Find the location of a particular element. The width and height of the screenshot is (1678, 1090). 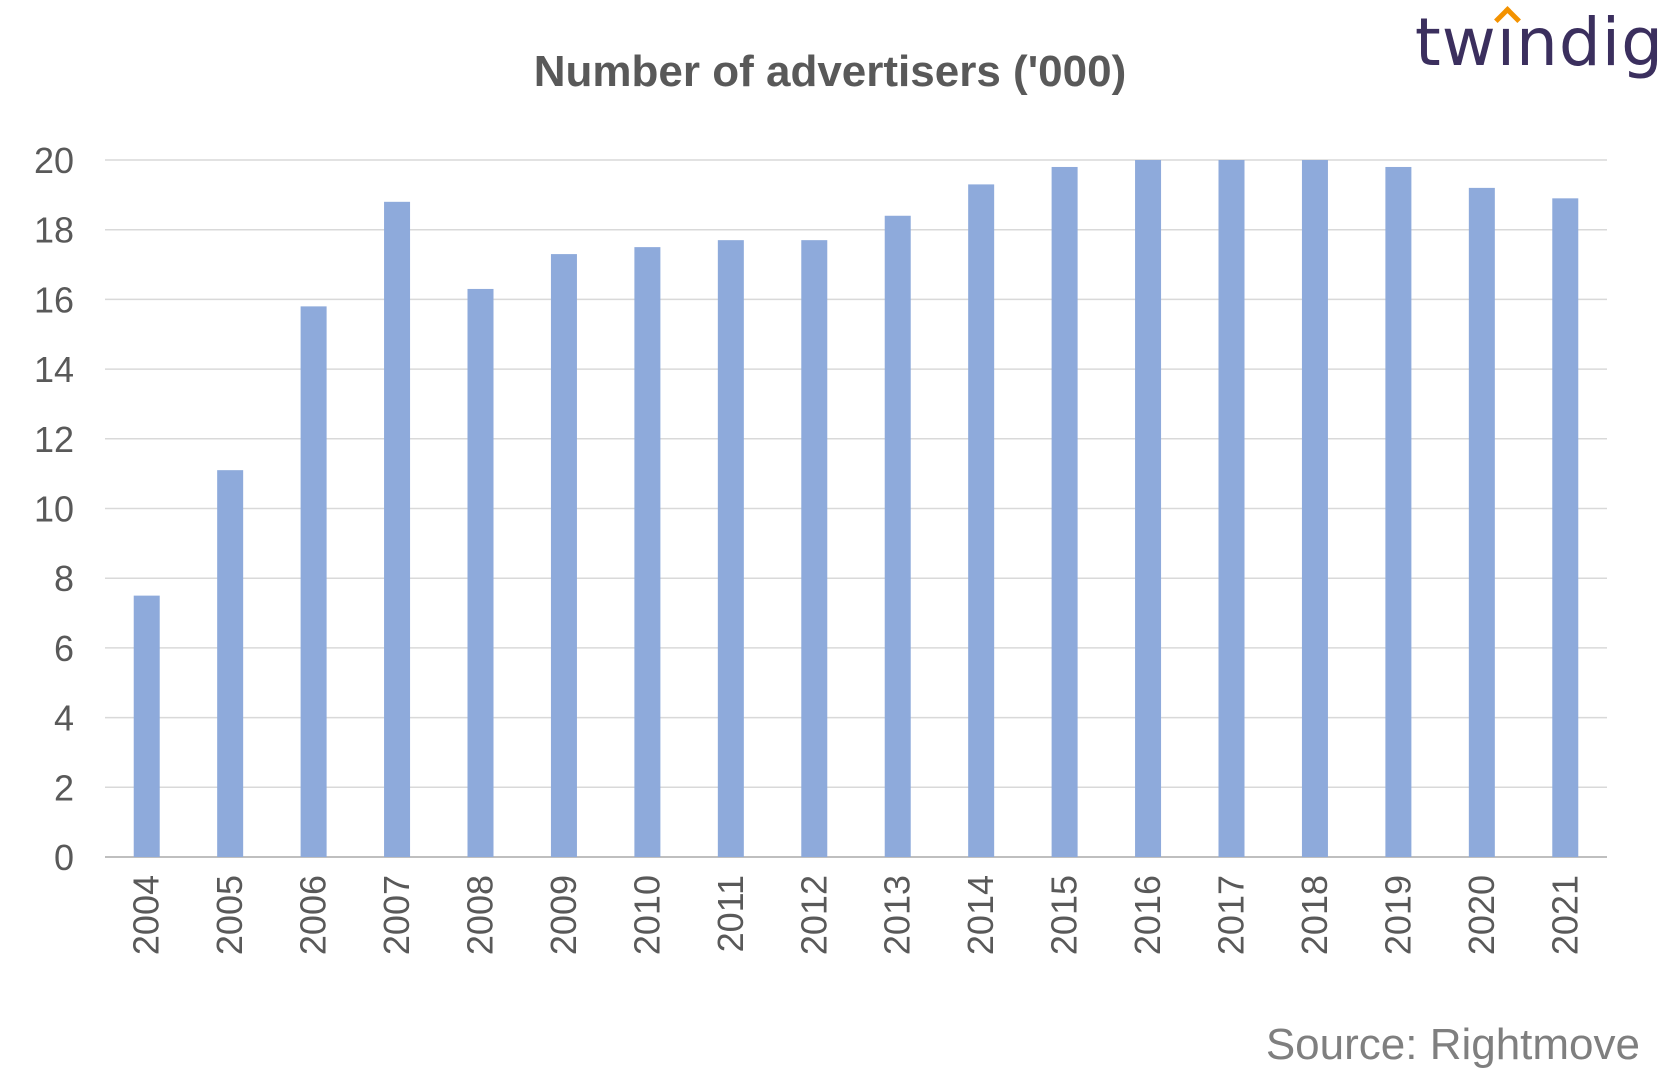

bar-2019 is located at coordinates (1398, 512).